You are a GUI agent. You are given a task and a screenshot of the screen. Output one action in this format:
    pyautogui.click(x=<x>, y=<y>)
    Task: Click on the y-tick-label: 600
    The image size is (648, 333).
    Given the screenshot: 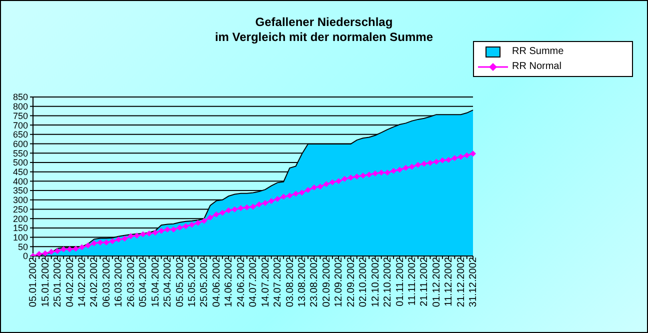 What is the action you would take?
    pyautogui.click(x=20, y=143)
    